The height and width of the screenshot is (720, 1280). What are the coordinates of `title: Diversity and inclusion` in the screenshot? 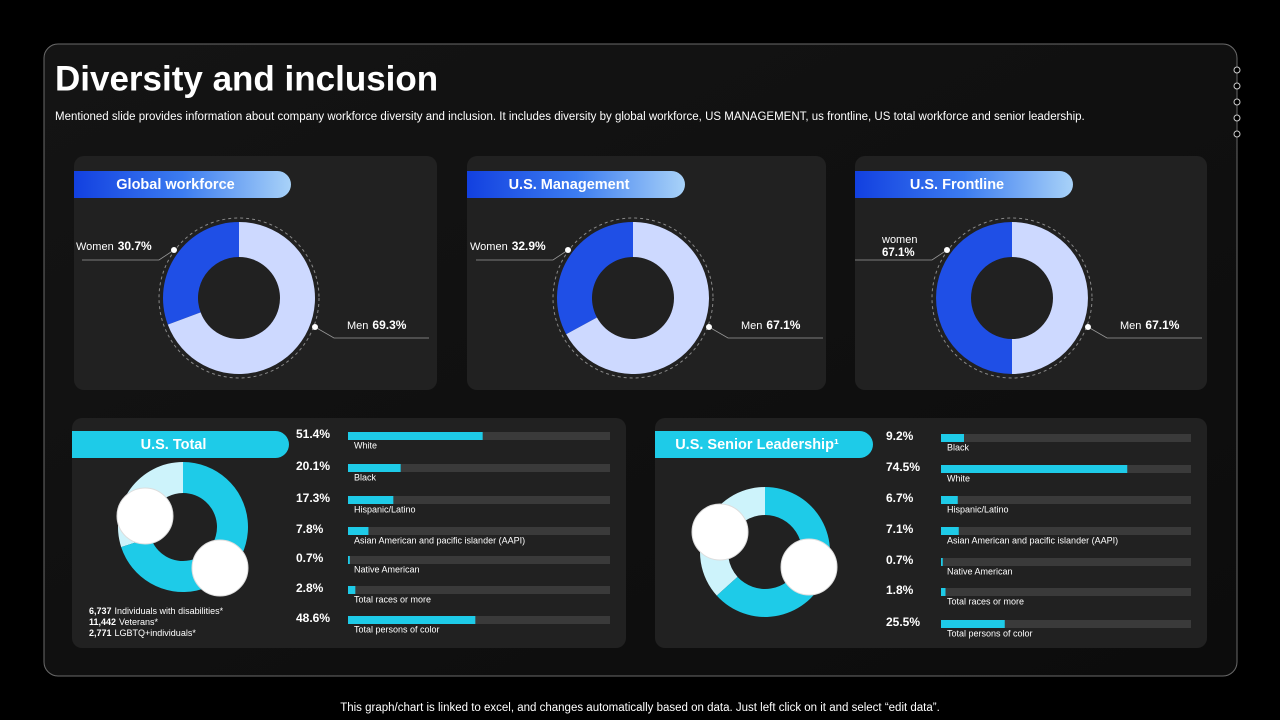 It's located at (246, 78).